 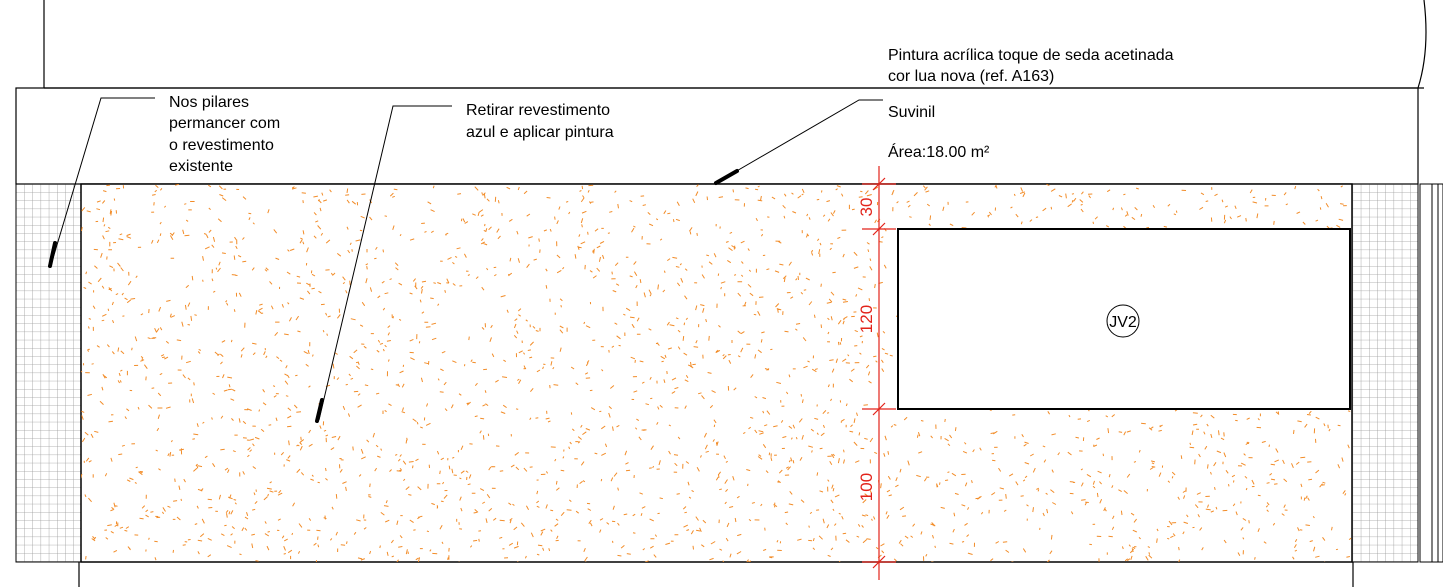 I want to click on window-jv2: JV2, so click(x=1124, y=319).